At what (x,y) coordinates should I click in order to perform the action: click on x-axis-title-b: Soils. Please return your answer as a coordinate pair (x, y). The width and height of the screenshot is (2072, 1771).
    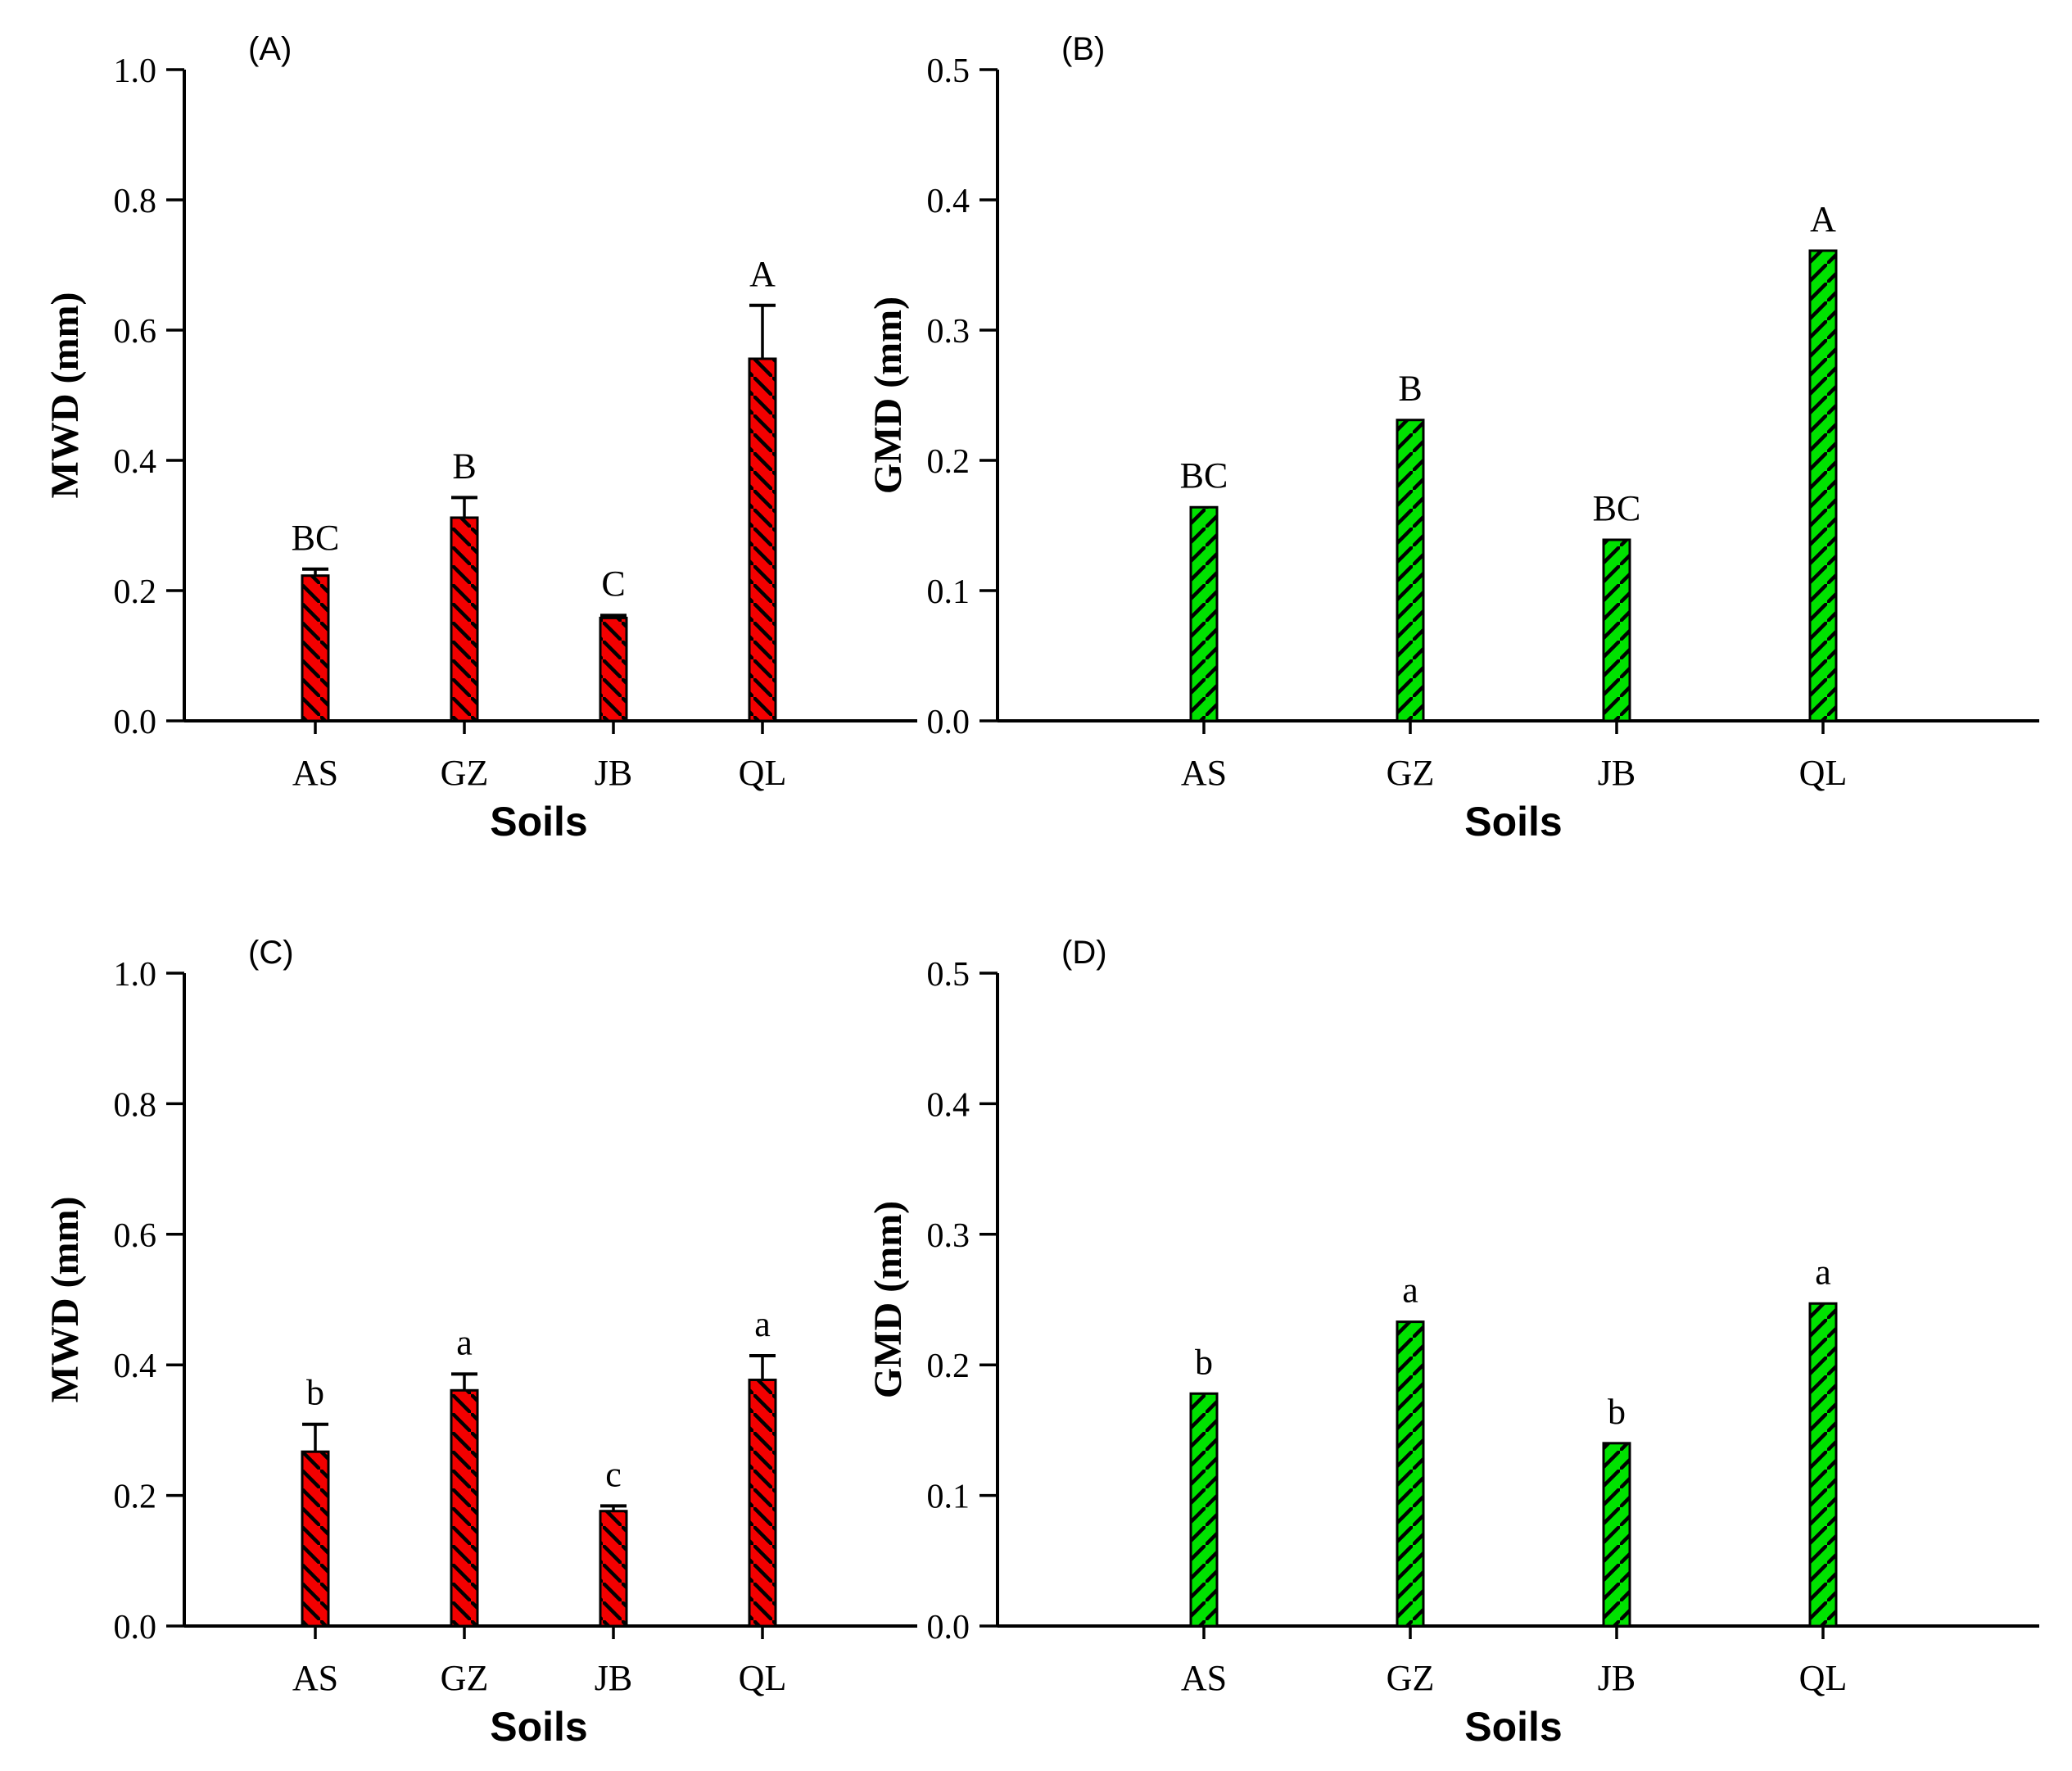
    Looking at the image, I should click on (1513, 822).